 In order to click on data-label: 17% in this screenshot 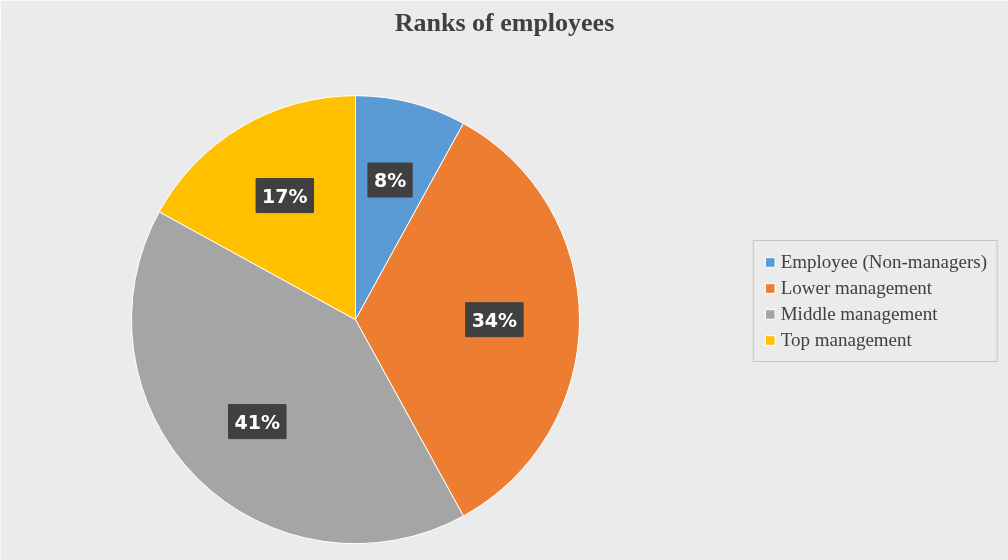, I will do `click(285, 195)`.